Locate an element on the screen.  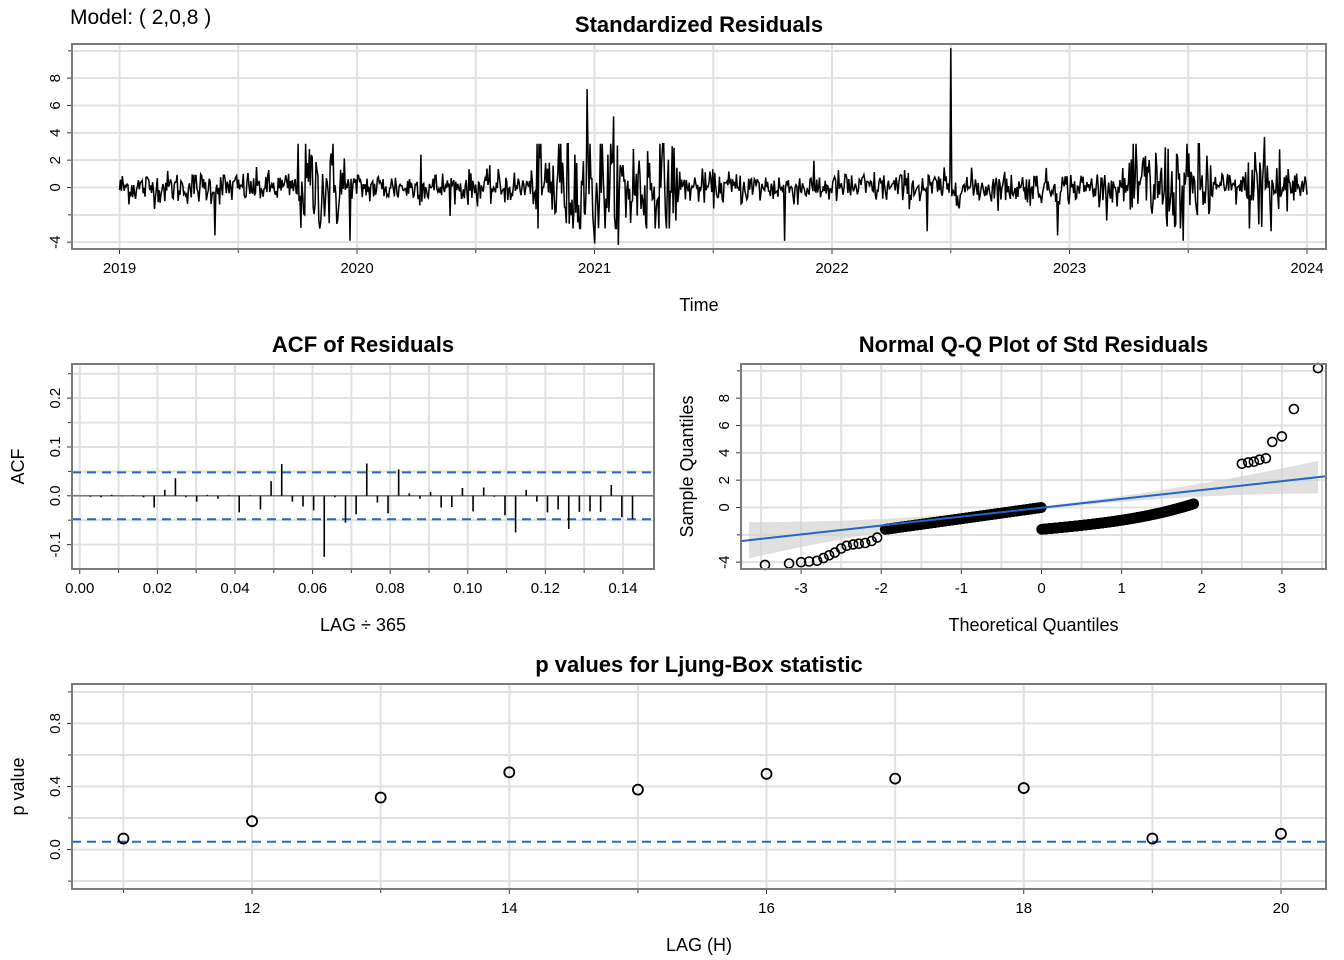
x-tick-label: 0.06 is located at coordinates (312, 588).